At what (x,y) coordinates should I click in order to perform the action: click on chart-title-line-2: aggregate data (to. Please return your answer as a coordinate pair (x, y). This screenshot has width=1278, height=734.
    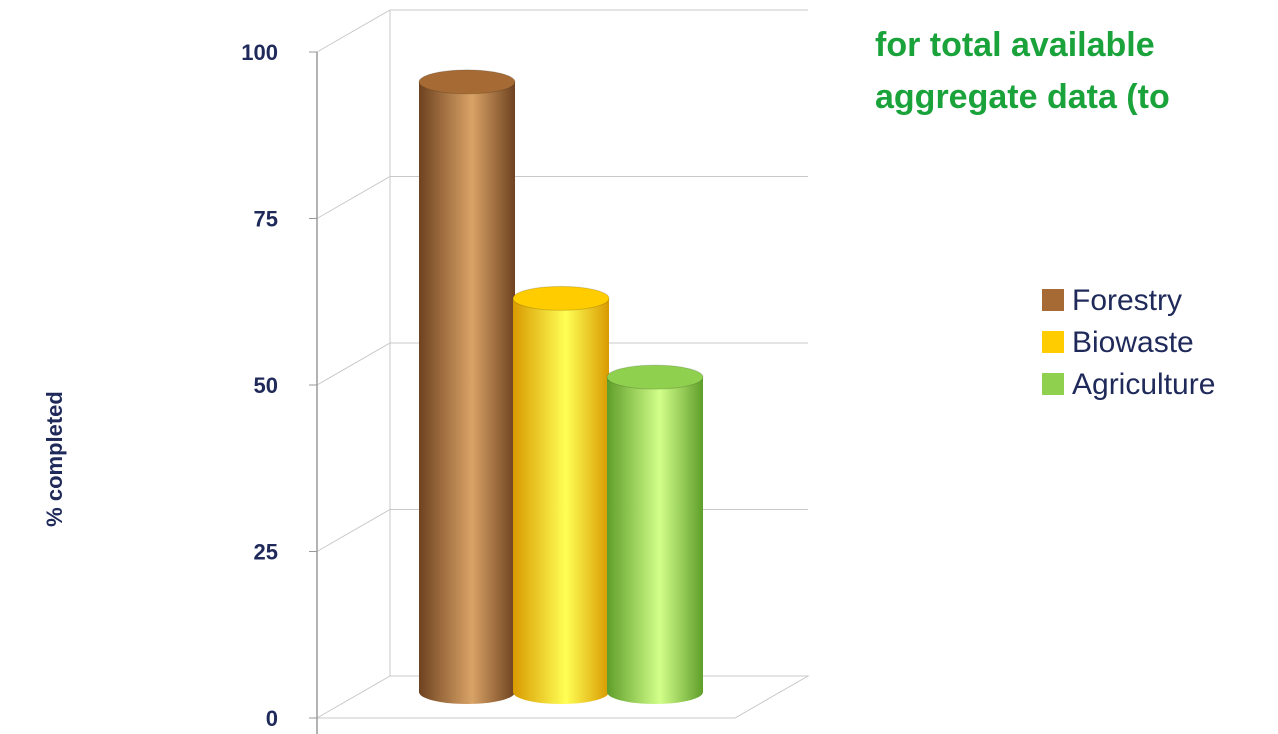
    Looking at the image, I should click on (1022, 97).